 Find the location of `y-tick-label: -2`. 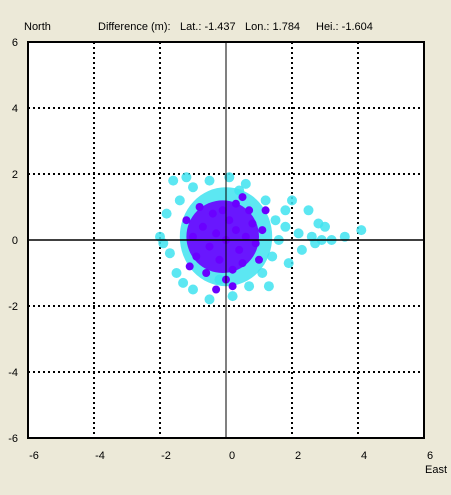

y-tick-label: -2 is located at coordinates (13, 307).